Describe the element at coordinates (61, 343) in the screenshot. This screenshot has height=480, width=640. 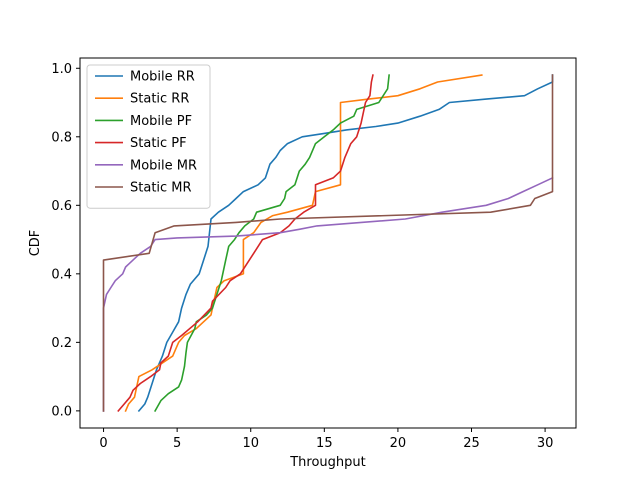
I see `y-tick-label: 0.2` at that location.